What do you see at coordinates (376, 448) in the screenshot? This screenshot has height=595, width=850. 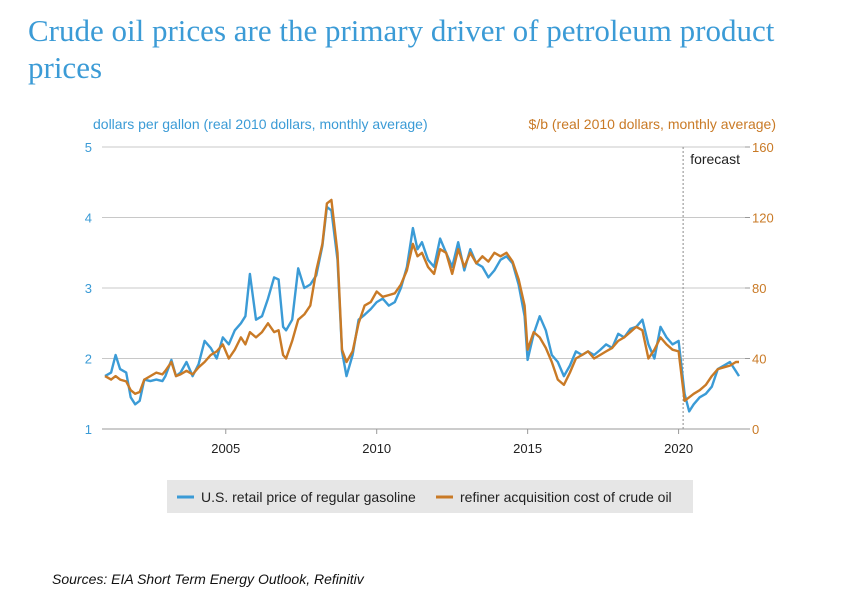 I see `x-tick-label: 2010` at bounding box center [376, 448].